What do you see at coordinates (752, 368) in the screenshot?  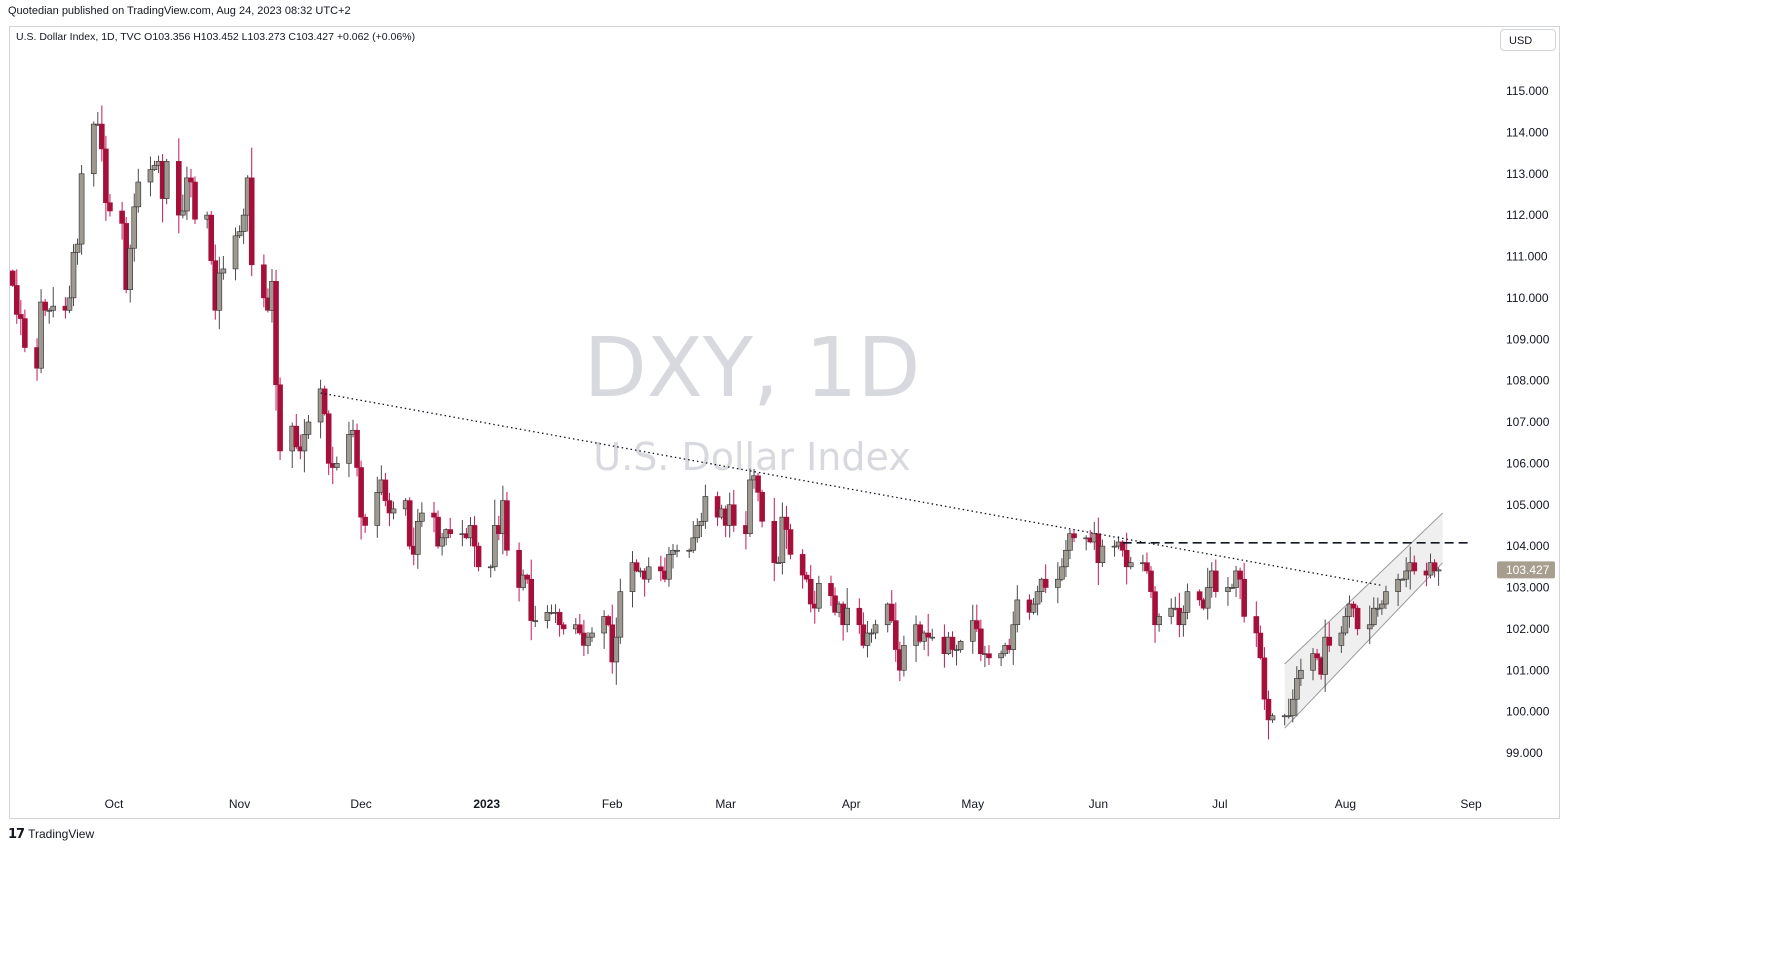 I see `watermark-title: DXY, 1D` at bounding box center [752, 368].